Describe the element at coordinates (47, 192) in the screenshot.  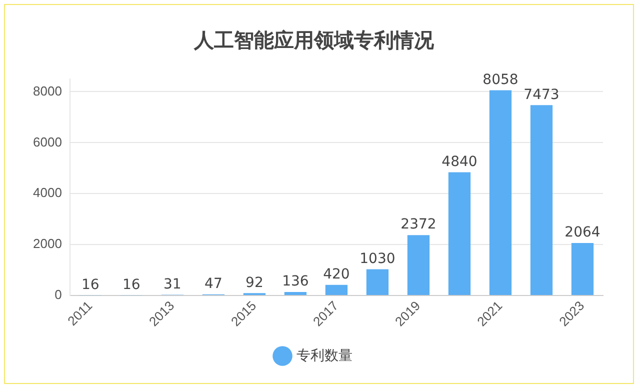
I see `y-tick-label: 4000` at that location.